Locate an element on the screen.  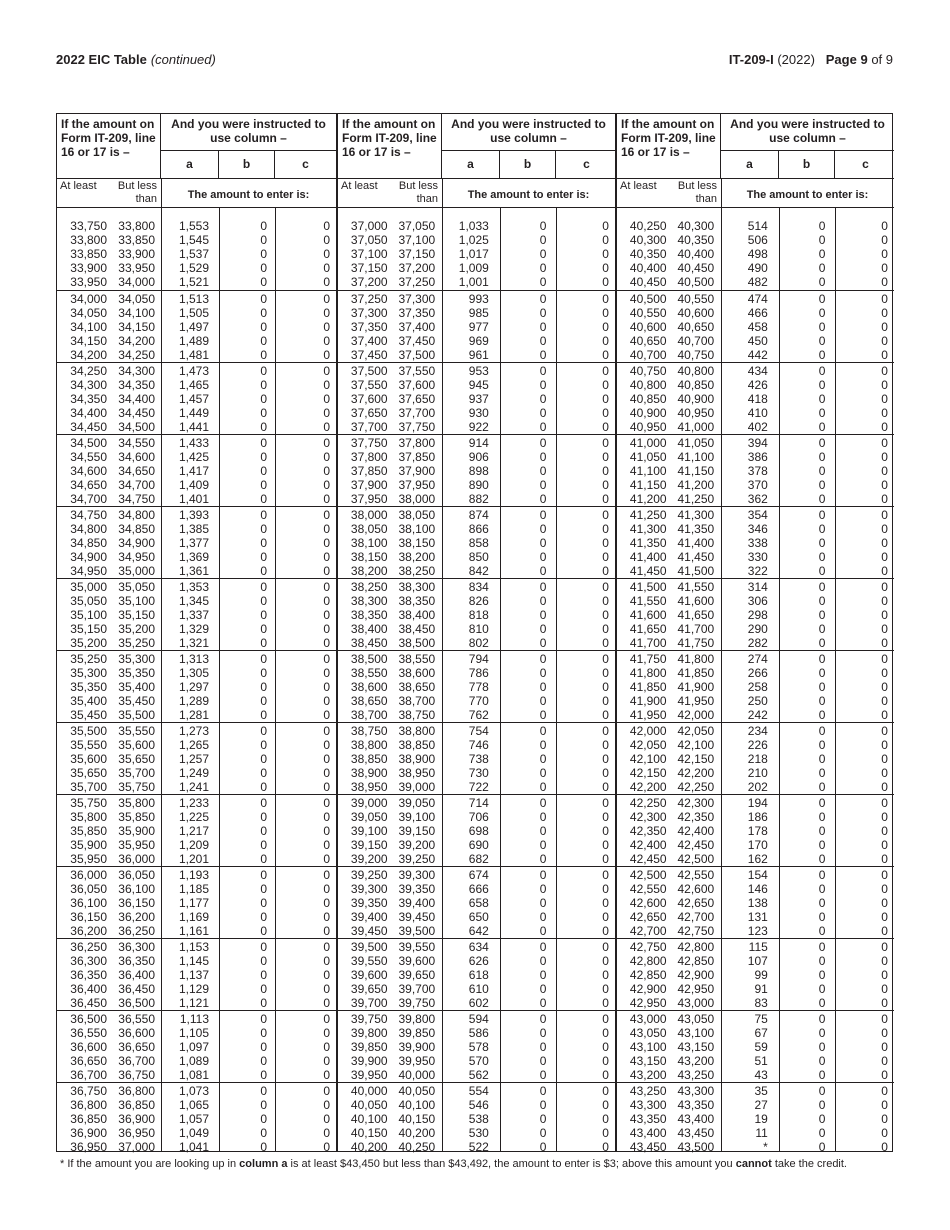
table-row: 37,050 37,100 1,025 0 0 is located at coordinates (476, 240).